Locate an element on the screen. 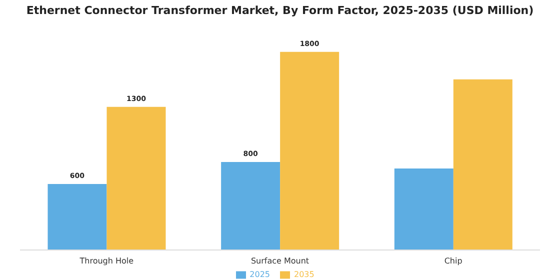  chart-title: Ethernet Connector Transformer Market, By Form Factor, 2025-2035 (USD Million) is located at coordinates (280, 10).